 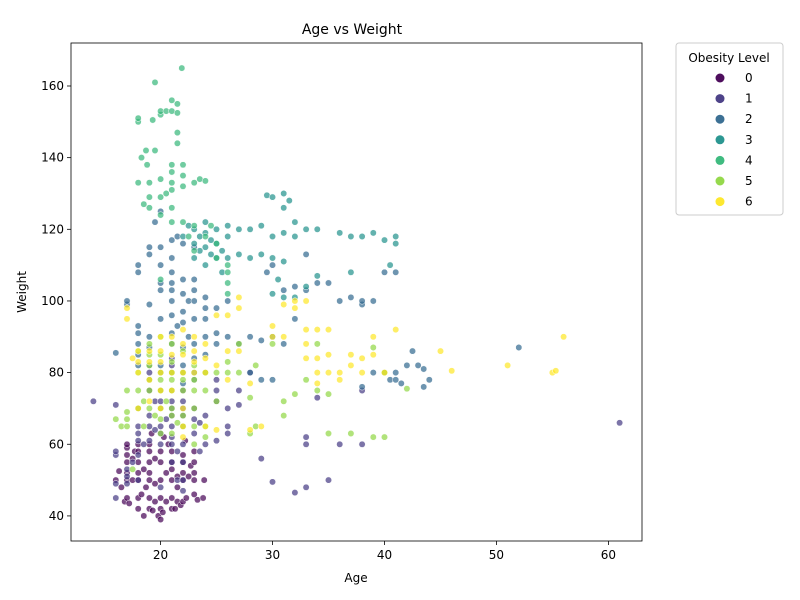 I want to click on x-tick-label: 40, so click(x=384, y=555).